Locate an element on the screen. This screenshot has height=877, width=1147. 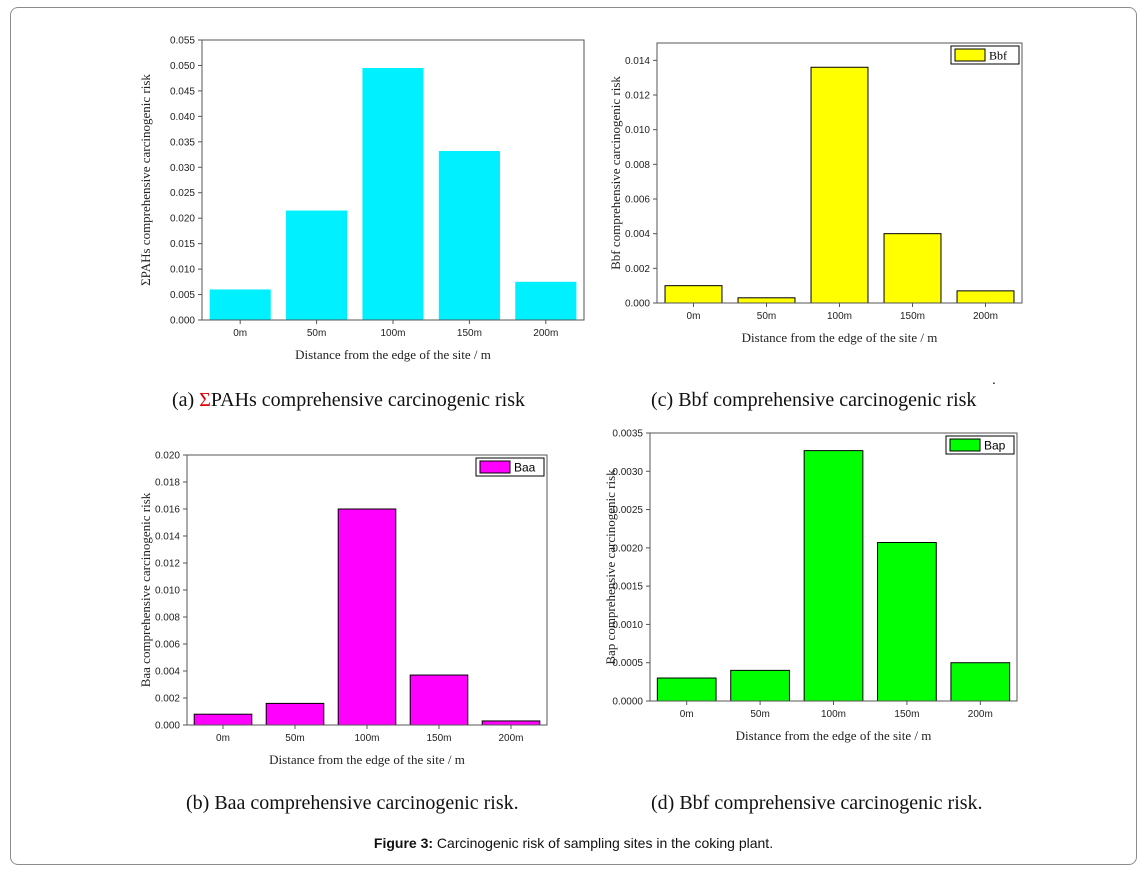
caption-c: (c) Bbf comprehensive carcinogenic risk is located at coordinates (814, 400).